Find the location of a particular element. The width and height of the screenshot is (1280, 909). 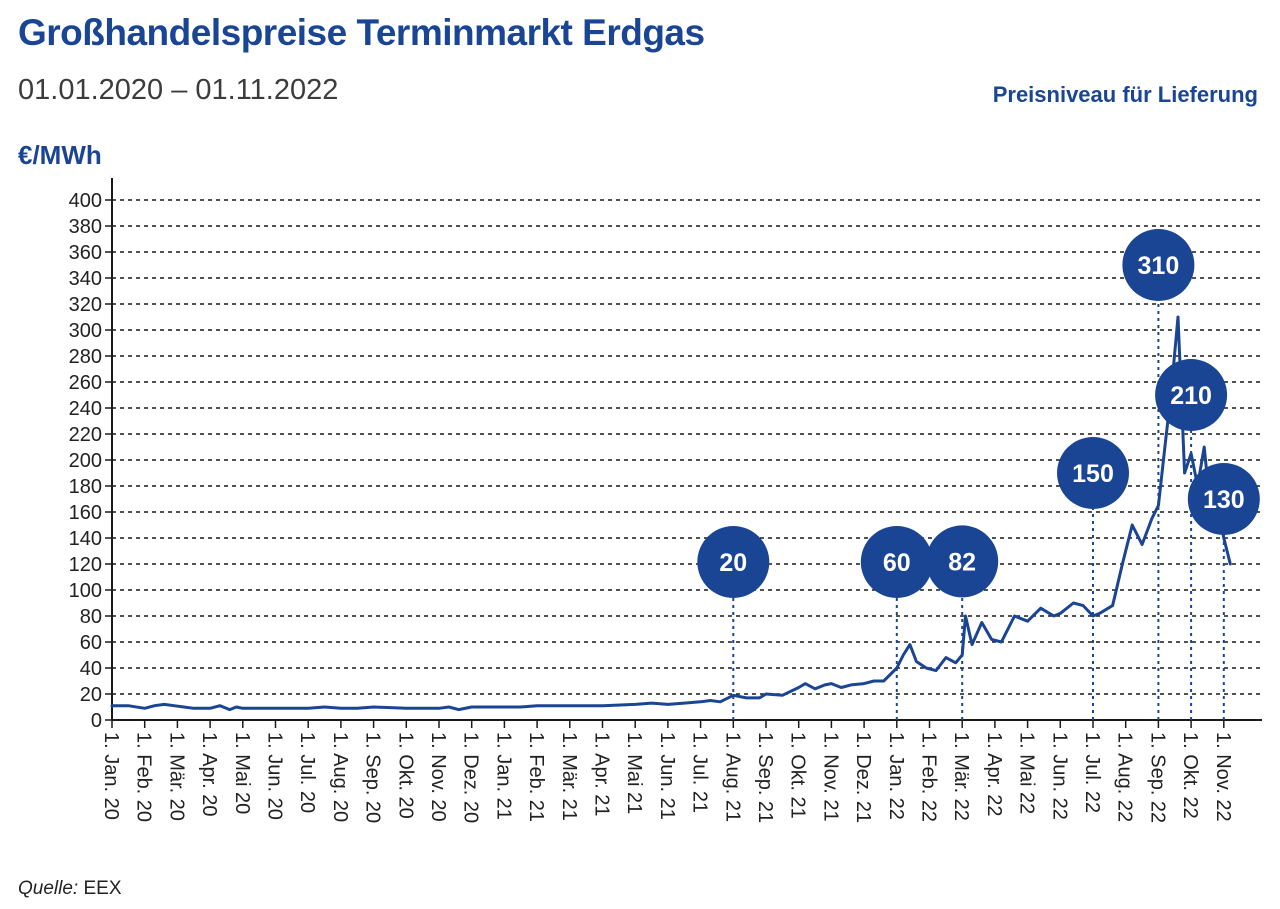

y-tick-label: 260 is located at coordinates (85, 383).